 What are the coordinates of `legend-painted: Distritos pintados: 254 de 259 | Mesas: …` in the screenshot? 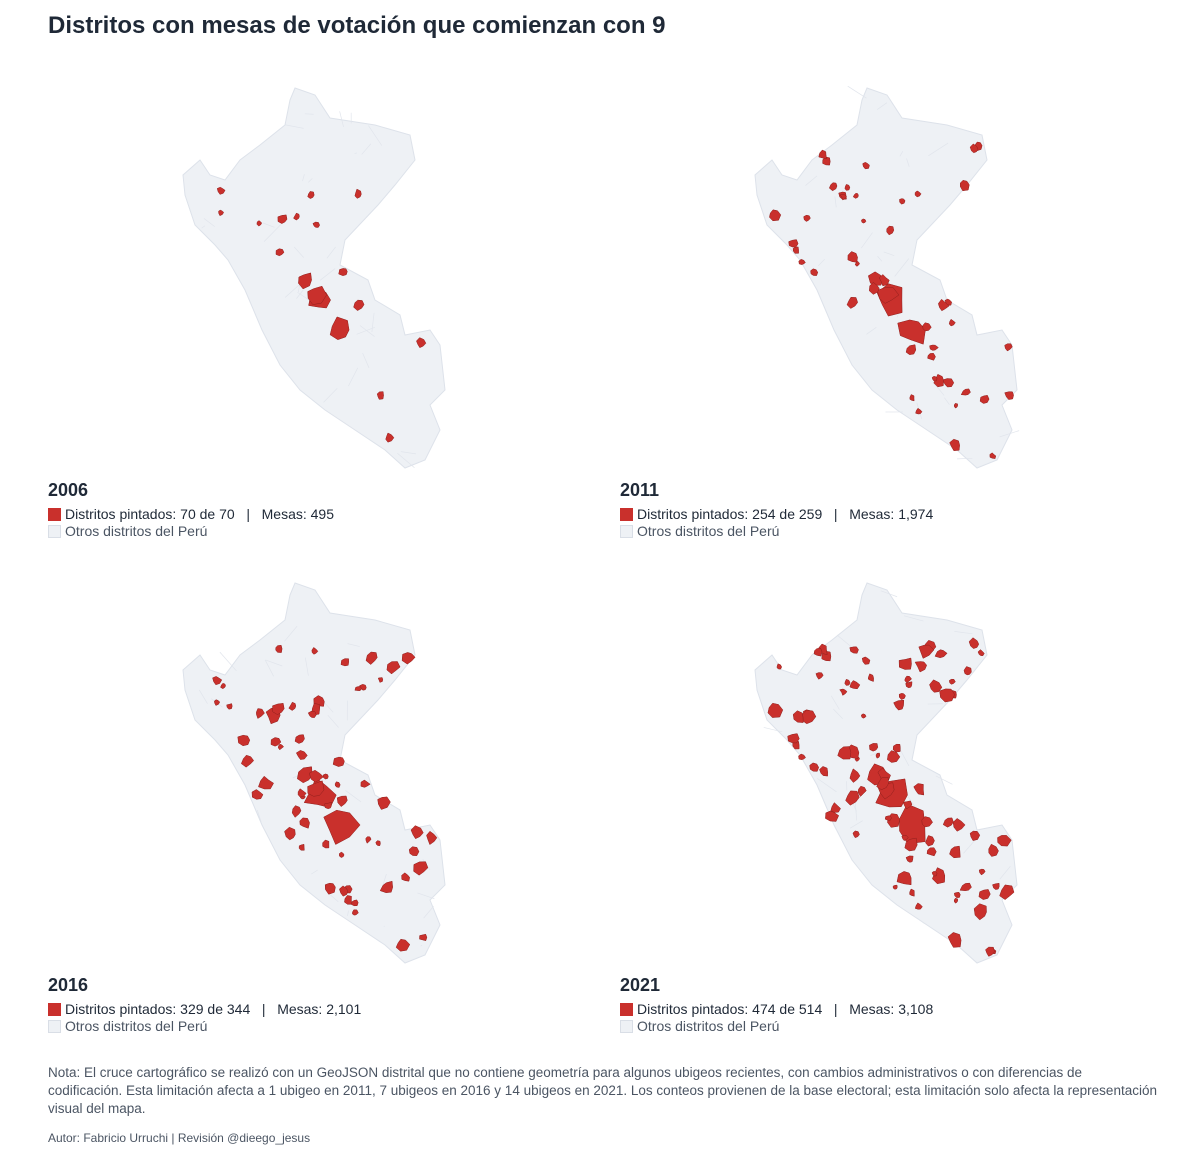 It's located at (776, 514).